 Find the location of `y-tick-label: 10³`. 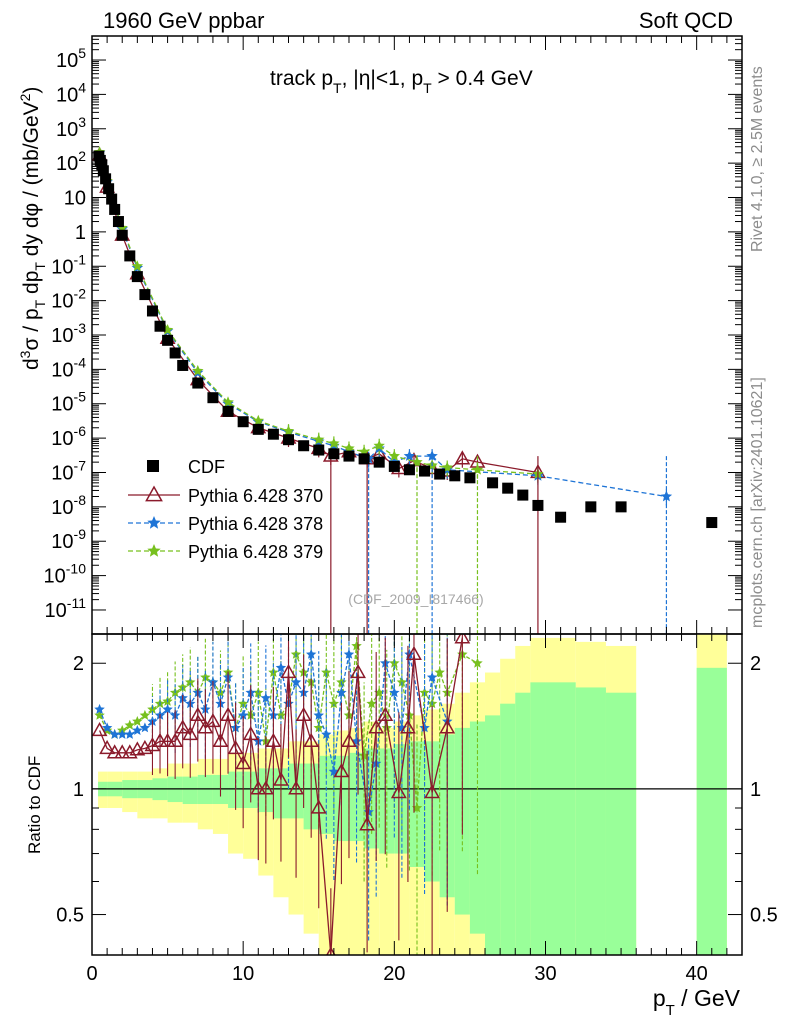

y-tick-label: 10³ is located at coordinates (71, 127).